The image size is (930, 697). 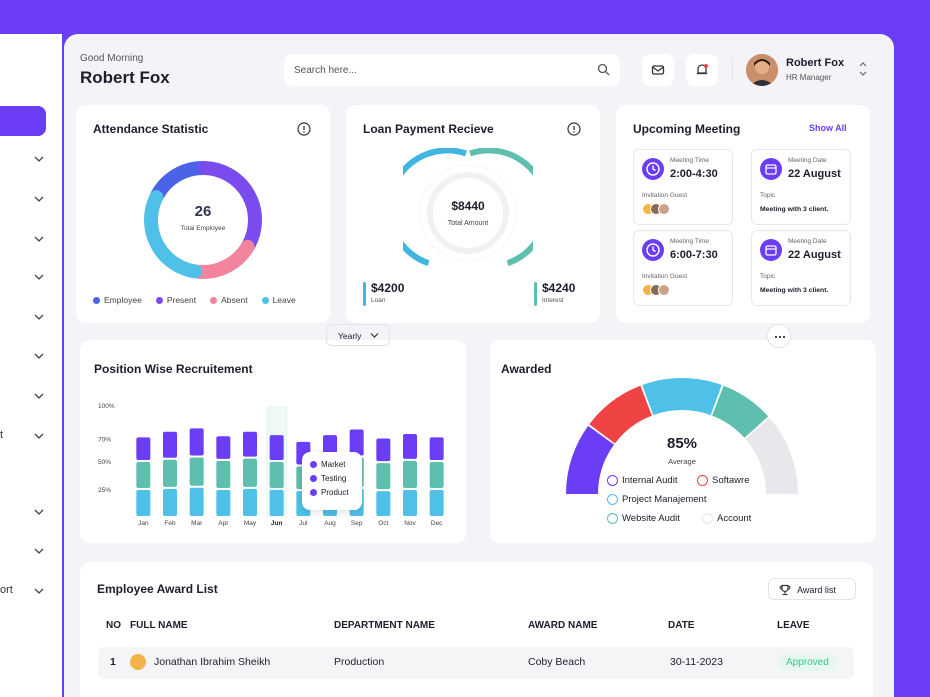 I want to click on more-icon, so click(x=780, y=337).